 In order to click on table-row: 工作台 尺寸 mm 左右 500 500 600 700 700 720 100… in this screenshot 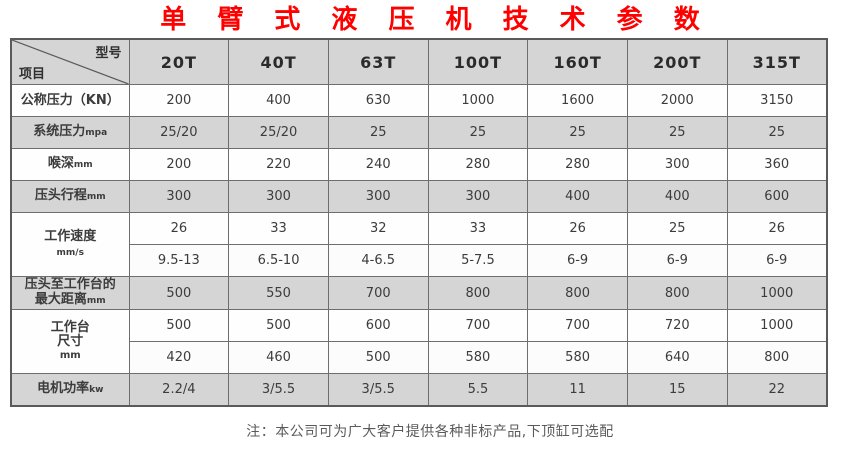, I will do `click(419, 341)`.